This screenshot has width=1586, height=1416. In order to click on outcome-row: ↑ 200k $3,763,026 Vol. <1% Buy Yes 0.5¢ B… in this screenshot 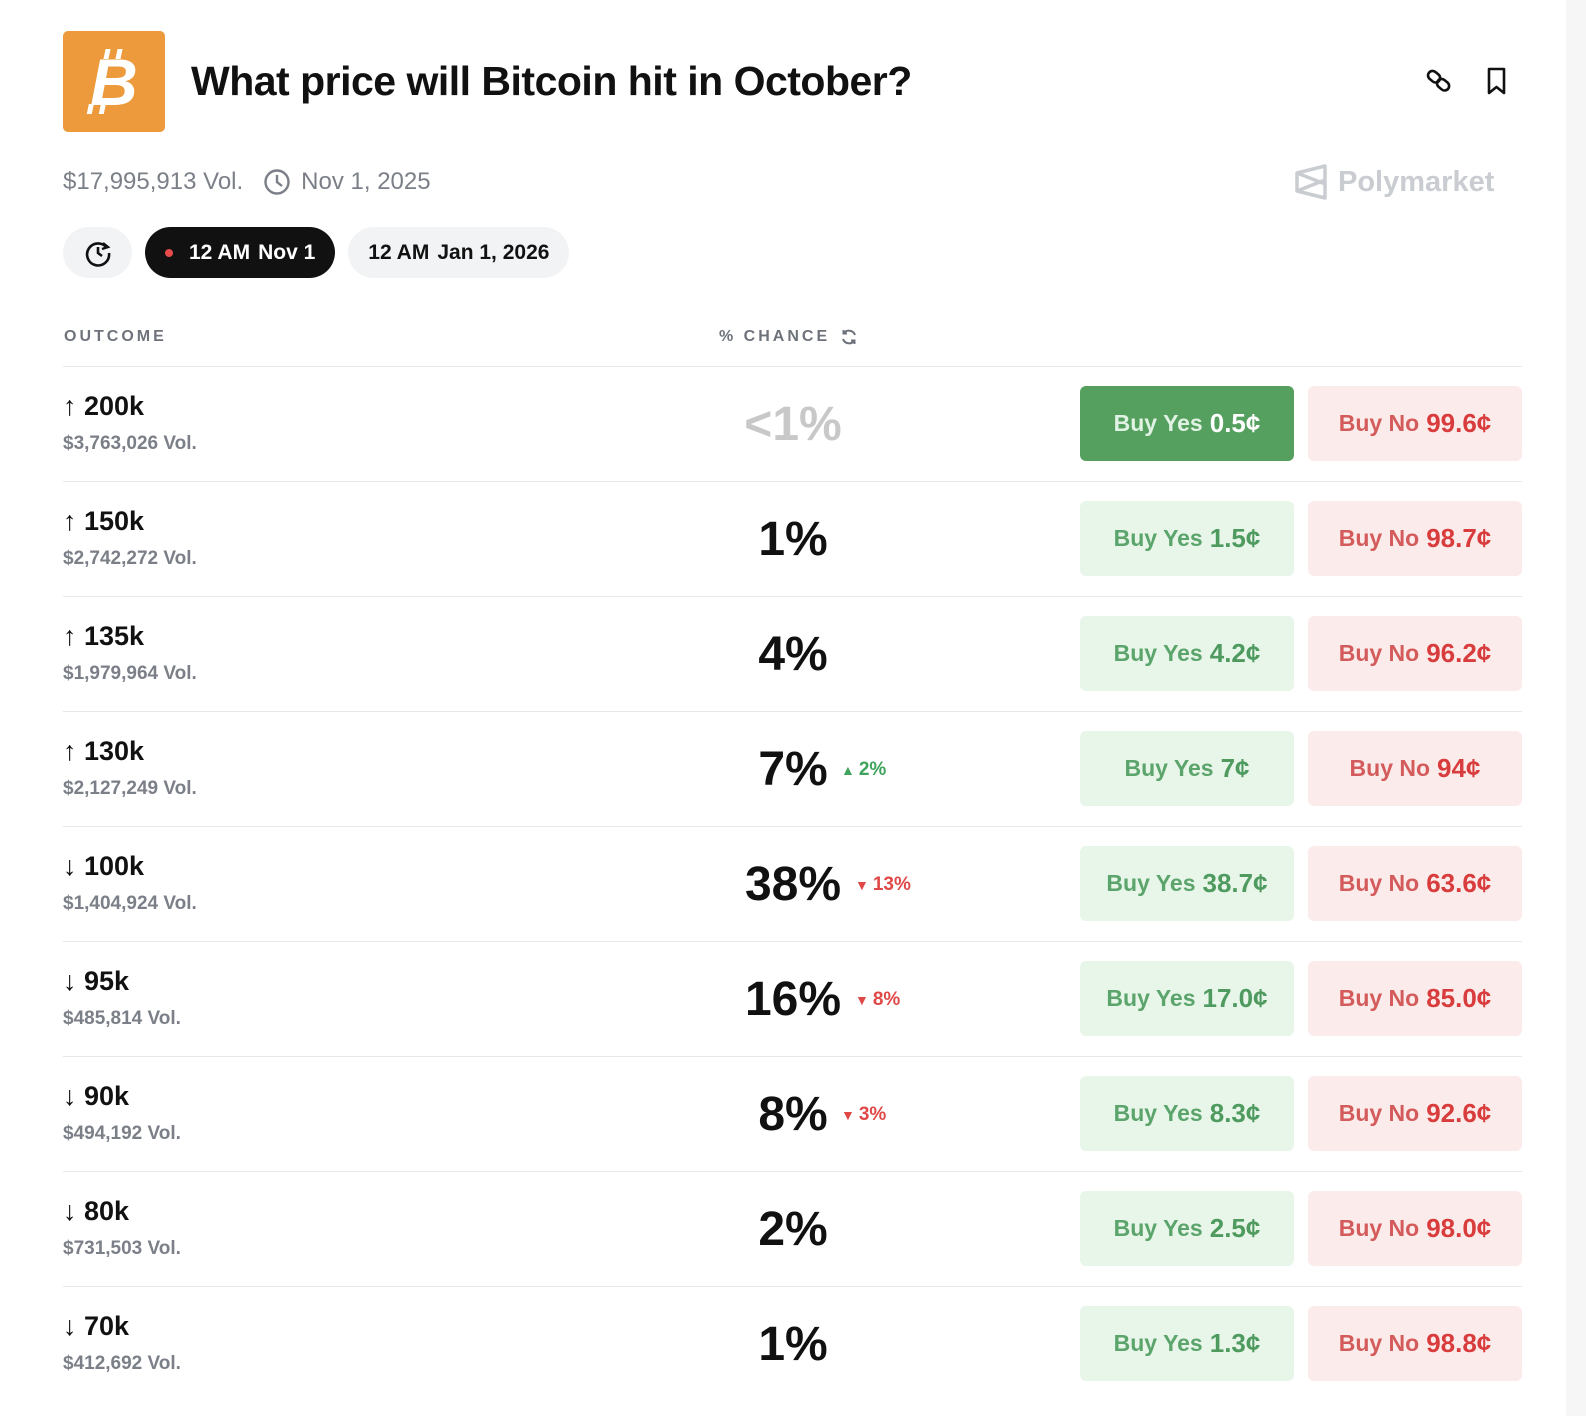, I will do `click(792, 423)`.